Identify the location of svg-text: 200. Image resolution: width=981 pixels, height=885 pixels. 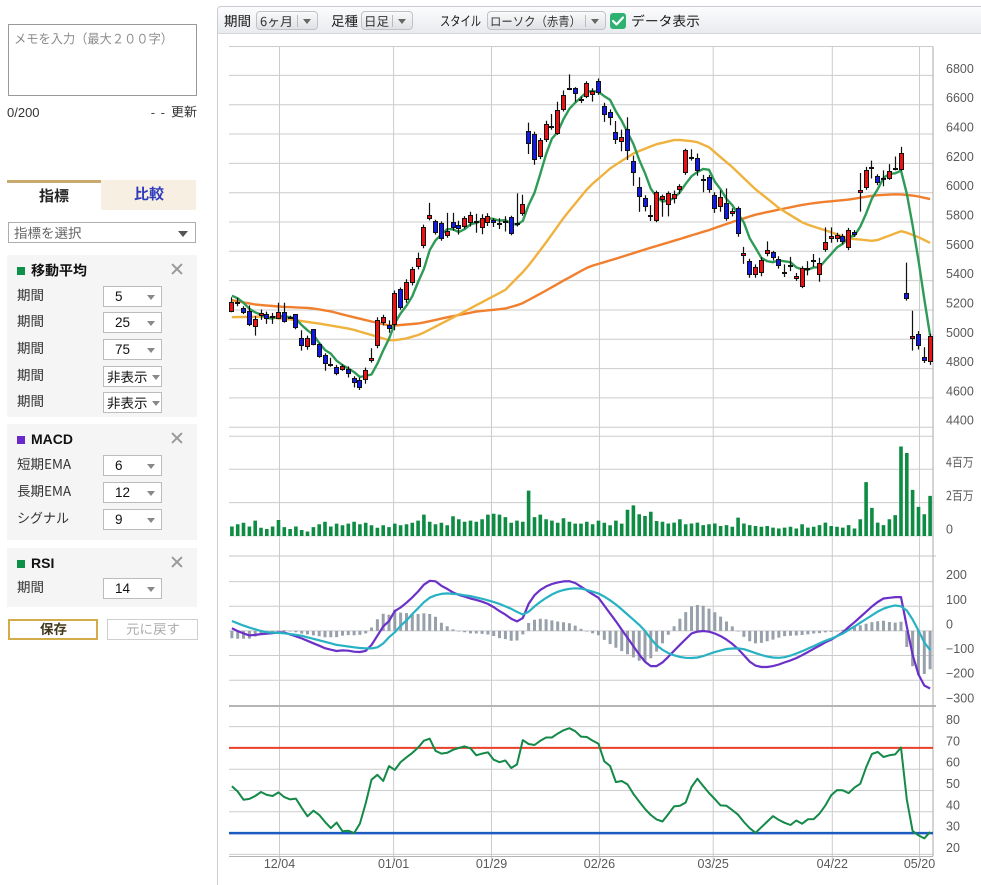
(956, 575).